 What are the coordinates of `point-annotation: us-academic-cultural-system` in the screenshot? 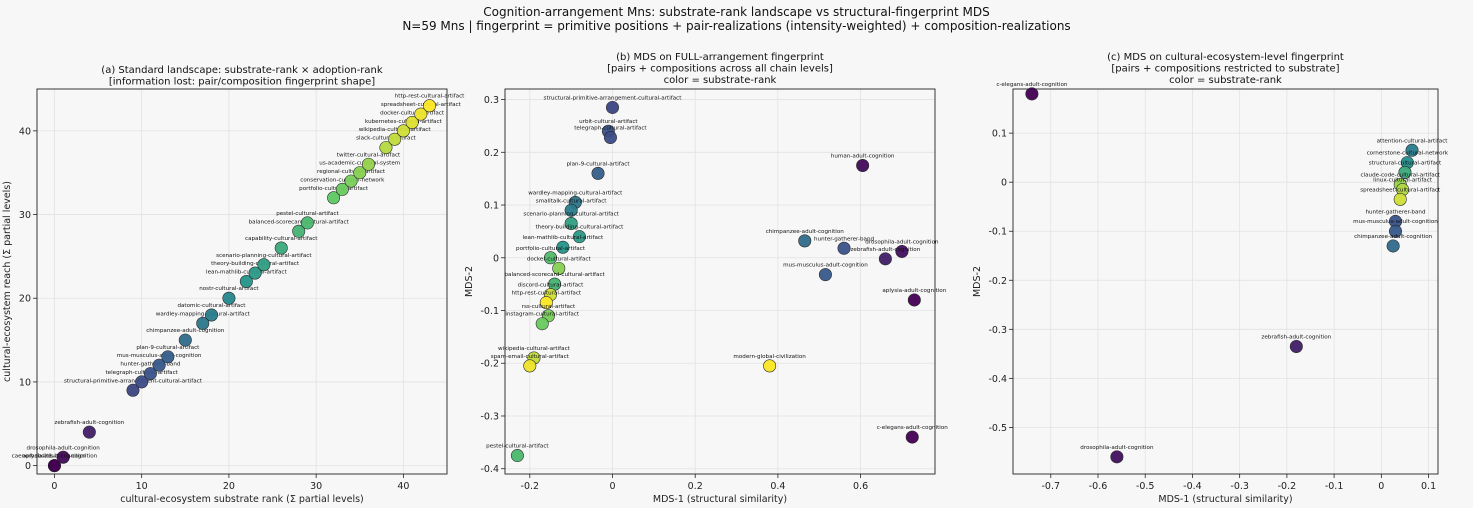 It's located at (359, 164).